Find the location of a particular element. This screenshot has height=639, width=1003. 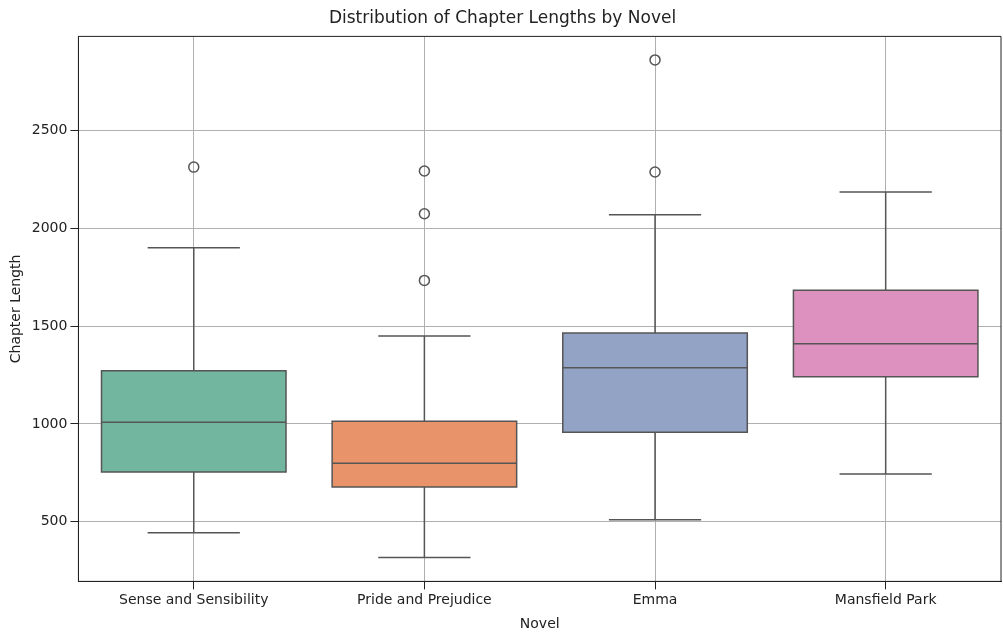

x-tick-label: Mansfield Park is located at coordinates (886, 599).